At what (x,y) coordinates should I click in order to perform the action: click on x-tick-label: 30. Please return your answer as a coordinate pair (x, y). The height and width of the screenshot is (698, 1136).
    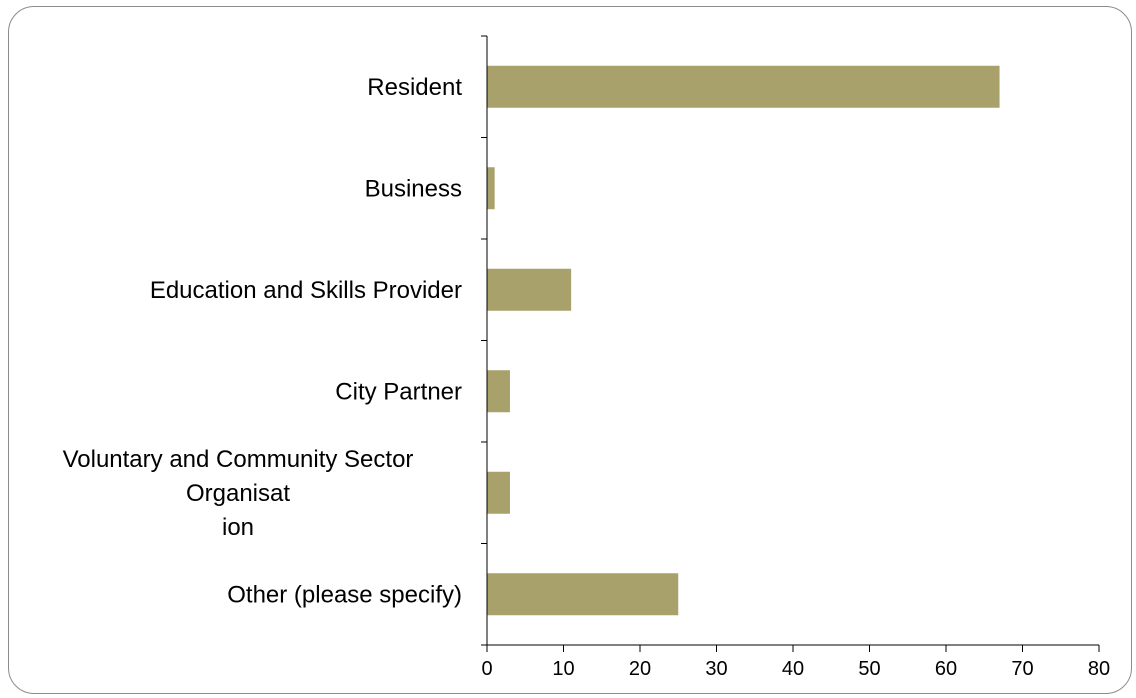
    Looking at the image, I should click on (716, 669).